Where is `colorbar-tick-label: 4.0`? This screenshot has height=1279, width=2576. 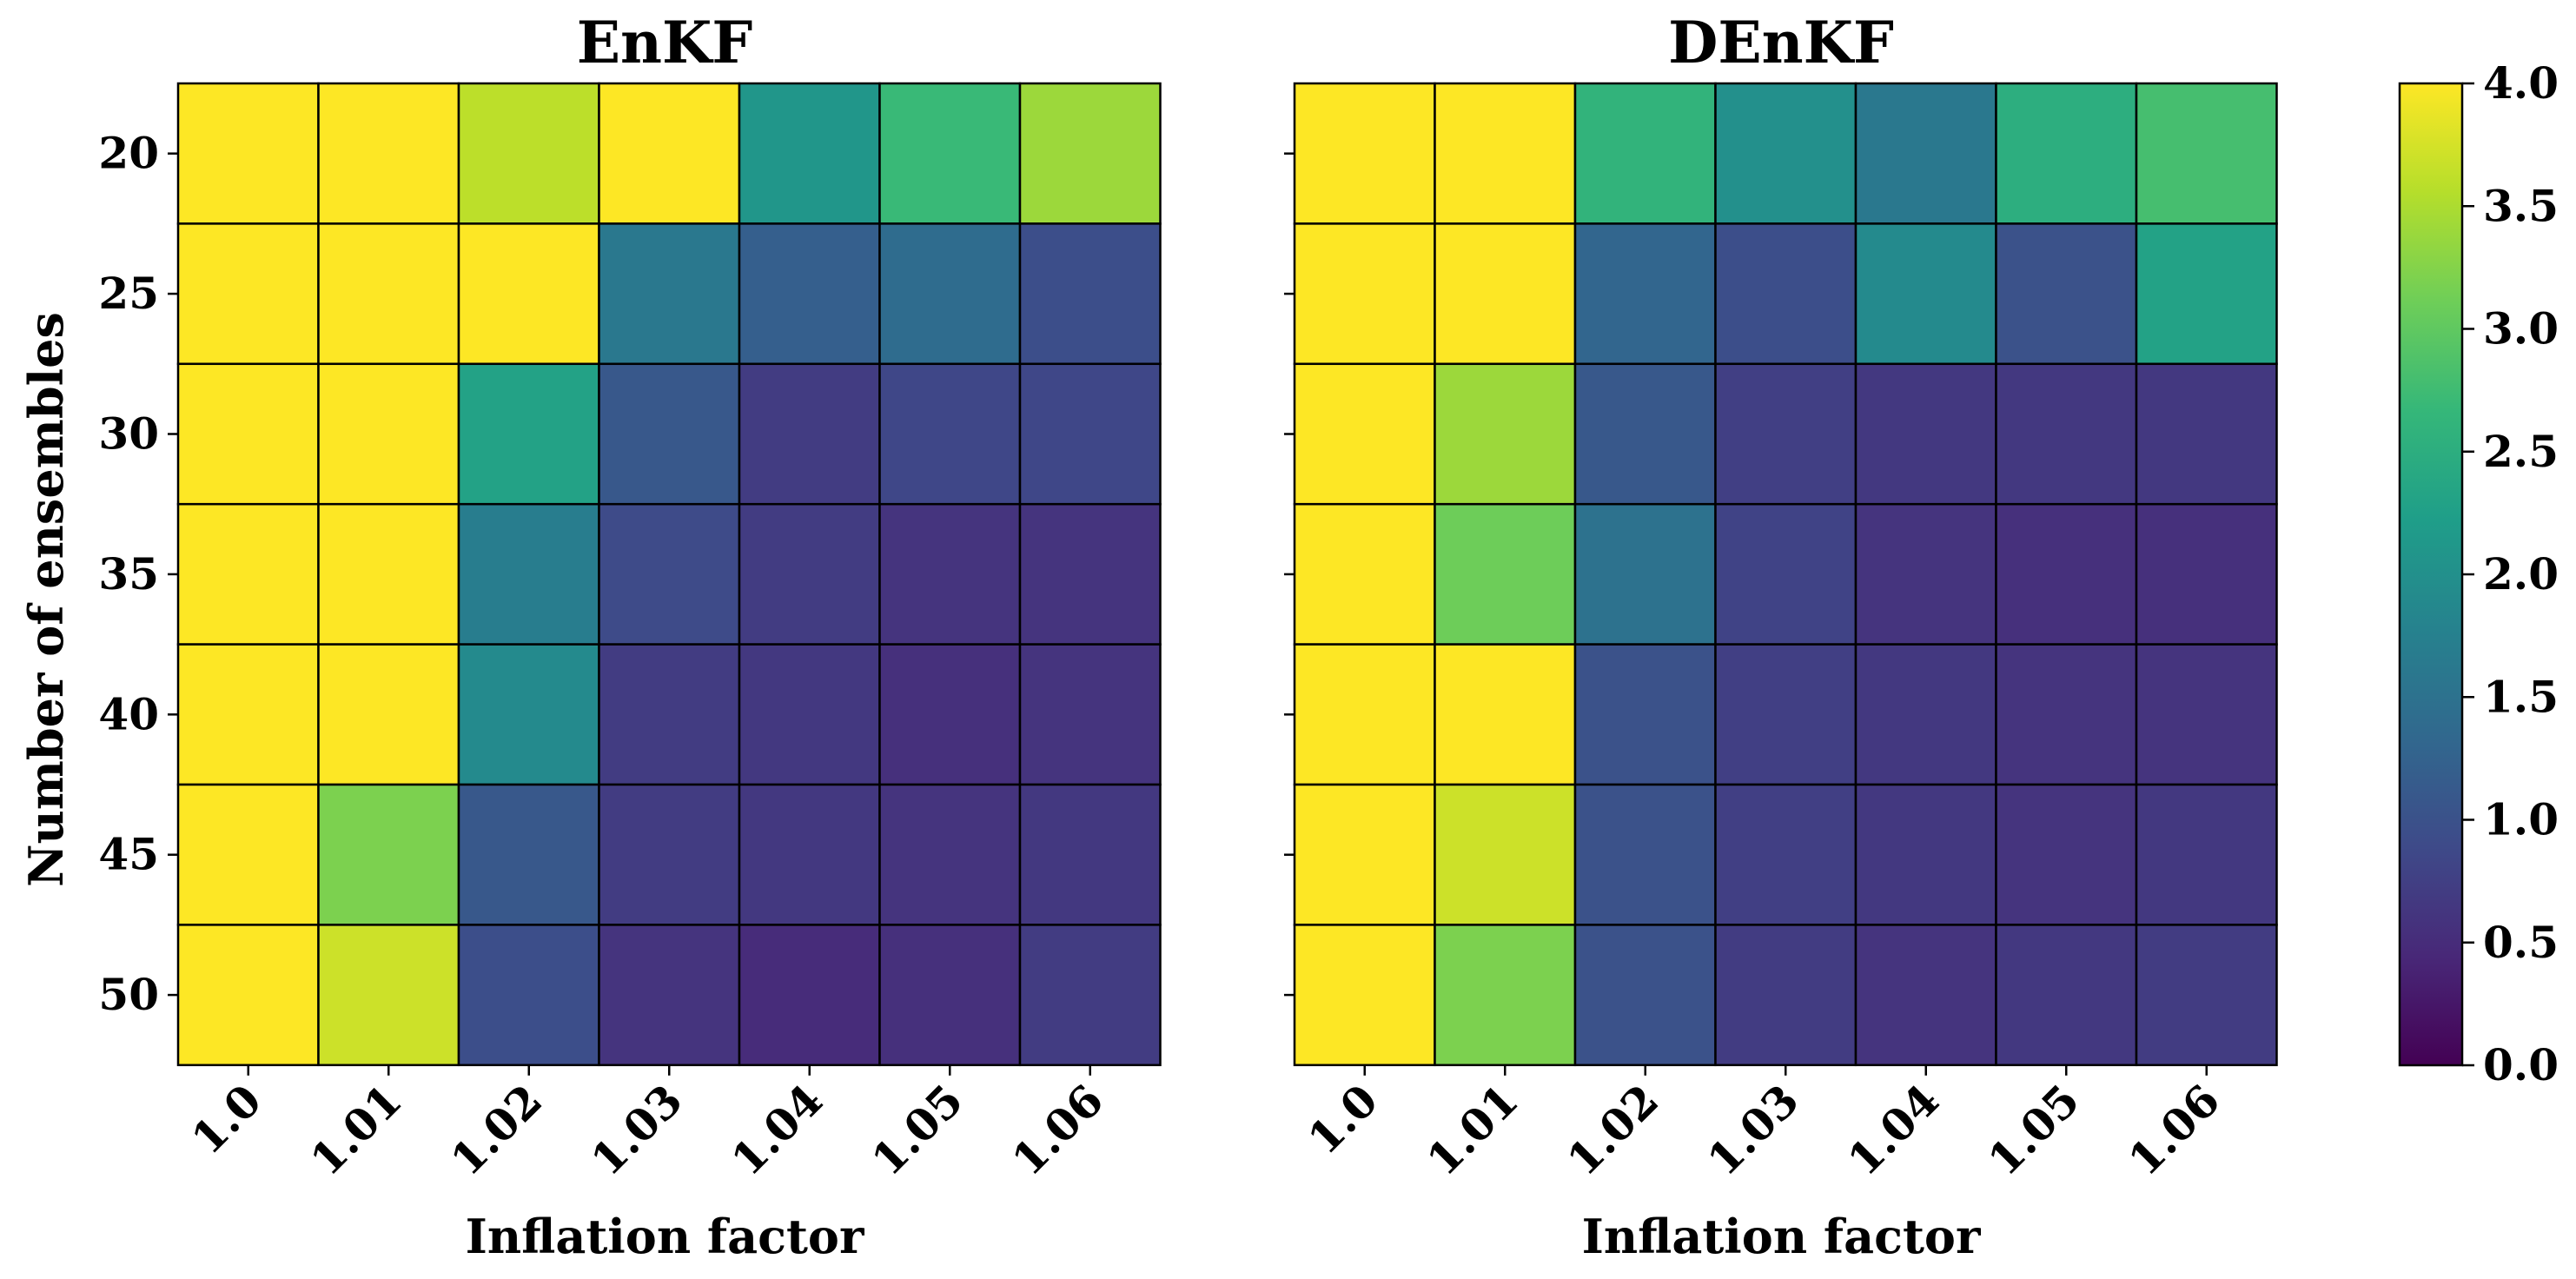 colorbar-tick-label: 4.0 is located at coordinates (2521, 83).